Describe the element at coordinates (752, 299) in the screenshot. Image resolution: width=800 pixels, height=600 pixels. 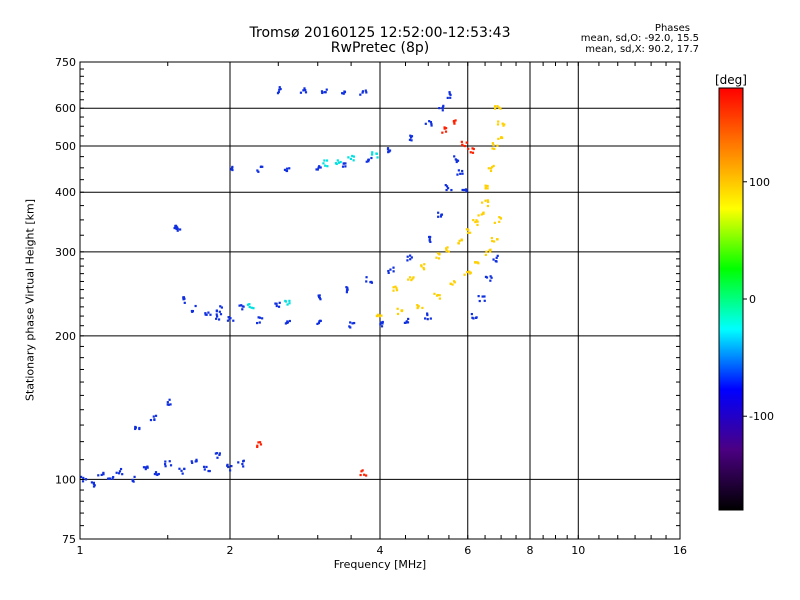
I see `colorbar-tick-label: 0` at that location.